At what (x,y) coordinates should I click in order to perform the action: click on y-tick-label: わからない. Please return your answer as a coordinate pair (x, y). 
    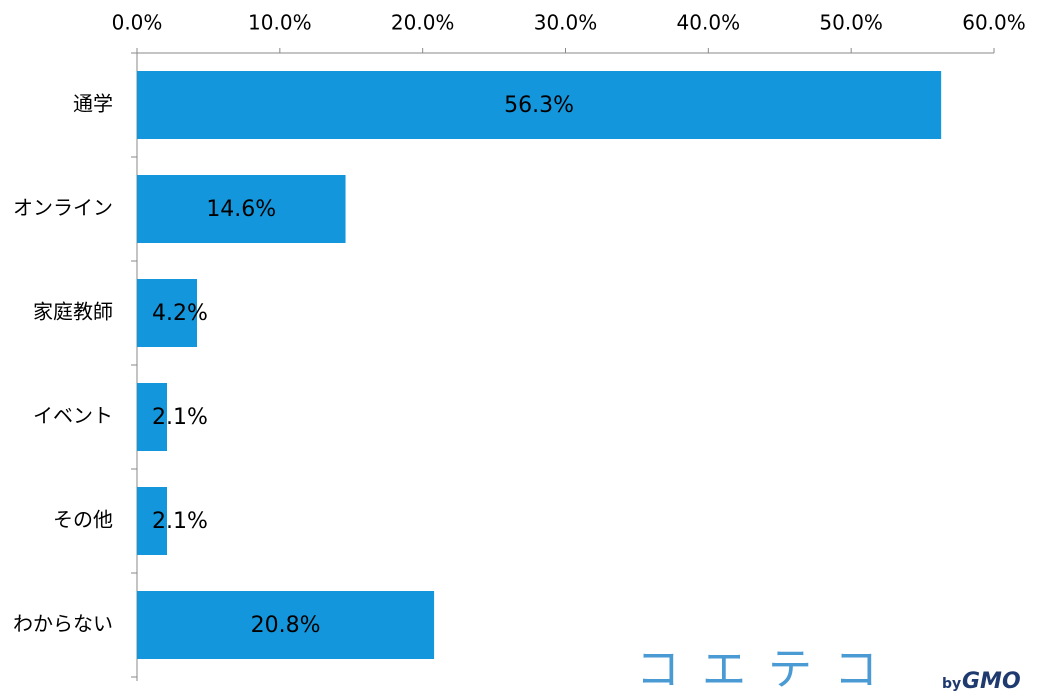
    Looking at the image, I should click on (63, 624).